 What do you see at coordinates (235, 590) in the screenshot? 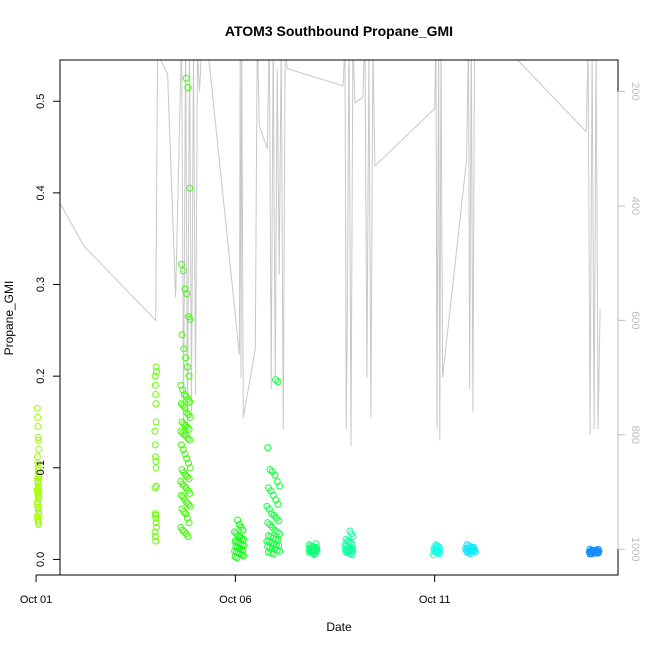
I see `x-axis: Oct 01 Oct 06 Oct 11` at bounding box center [235, 590].